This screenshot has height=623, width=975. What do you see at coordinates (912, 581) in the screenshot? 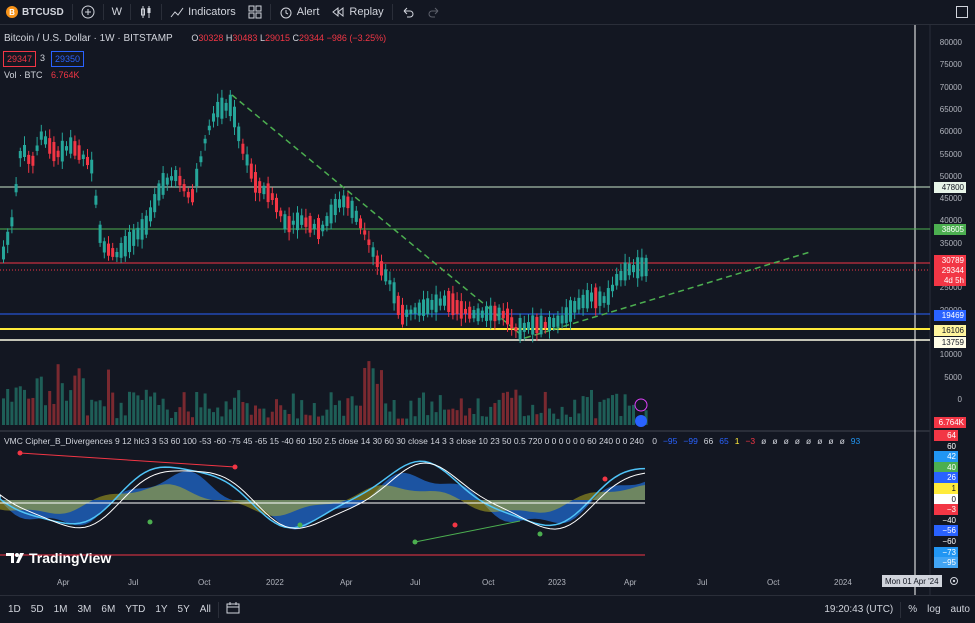
I see `crosshair-date-label: Mon 01 Apr '24` at bounding box center [912, 581].